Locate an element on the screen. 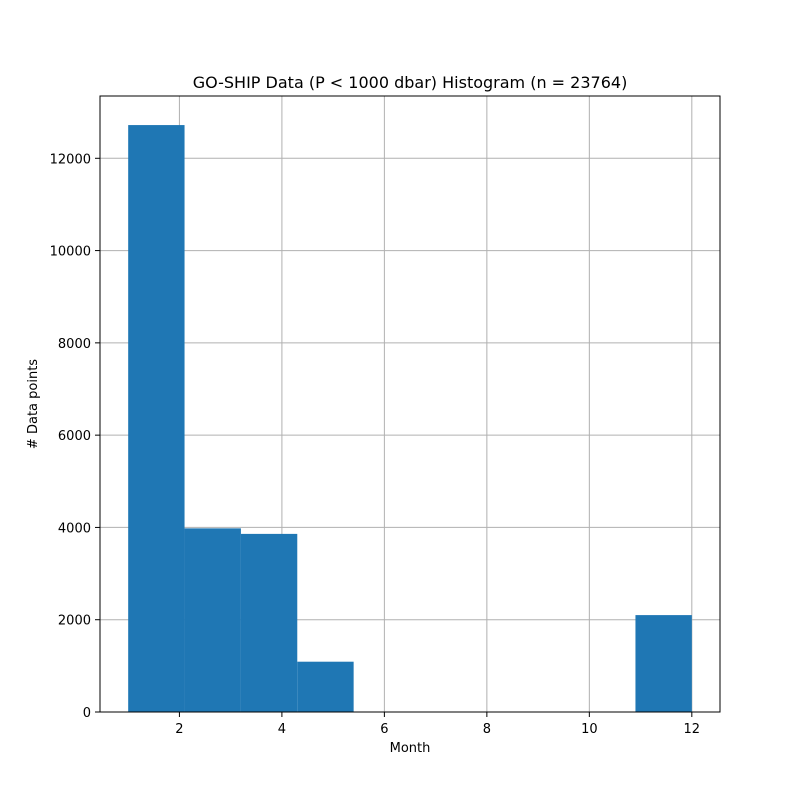  x-tick-label: 8 is located at coordinates (487, 729).